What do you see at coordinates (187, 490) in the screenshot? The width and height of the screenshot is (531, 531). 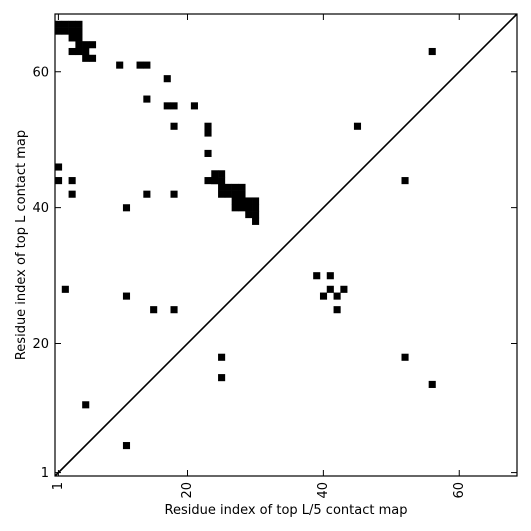 I see `x-tick-label: 20` at bounding box center [187, 490].